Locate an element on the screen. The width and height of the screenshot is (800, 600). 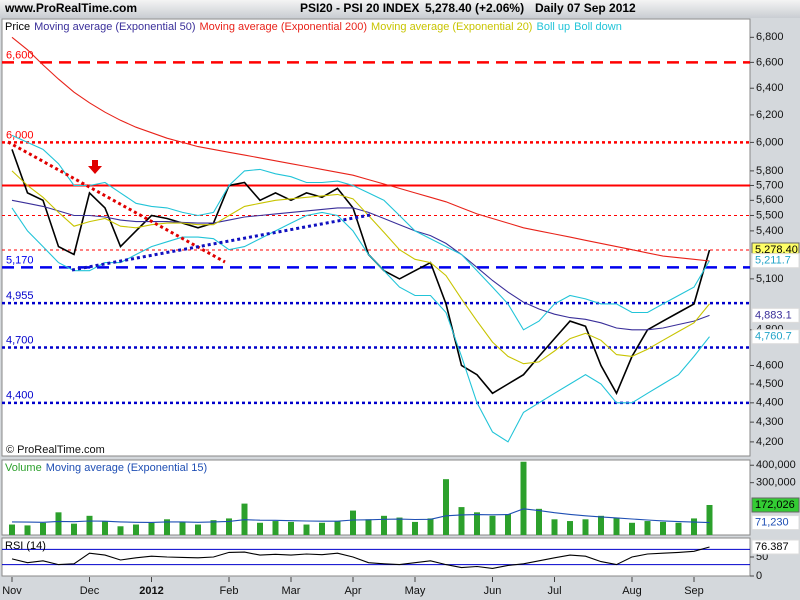
level-label: 6,600 is located at coordinates (20, 55).